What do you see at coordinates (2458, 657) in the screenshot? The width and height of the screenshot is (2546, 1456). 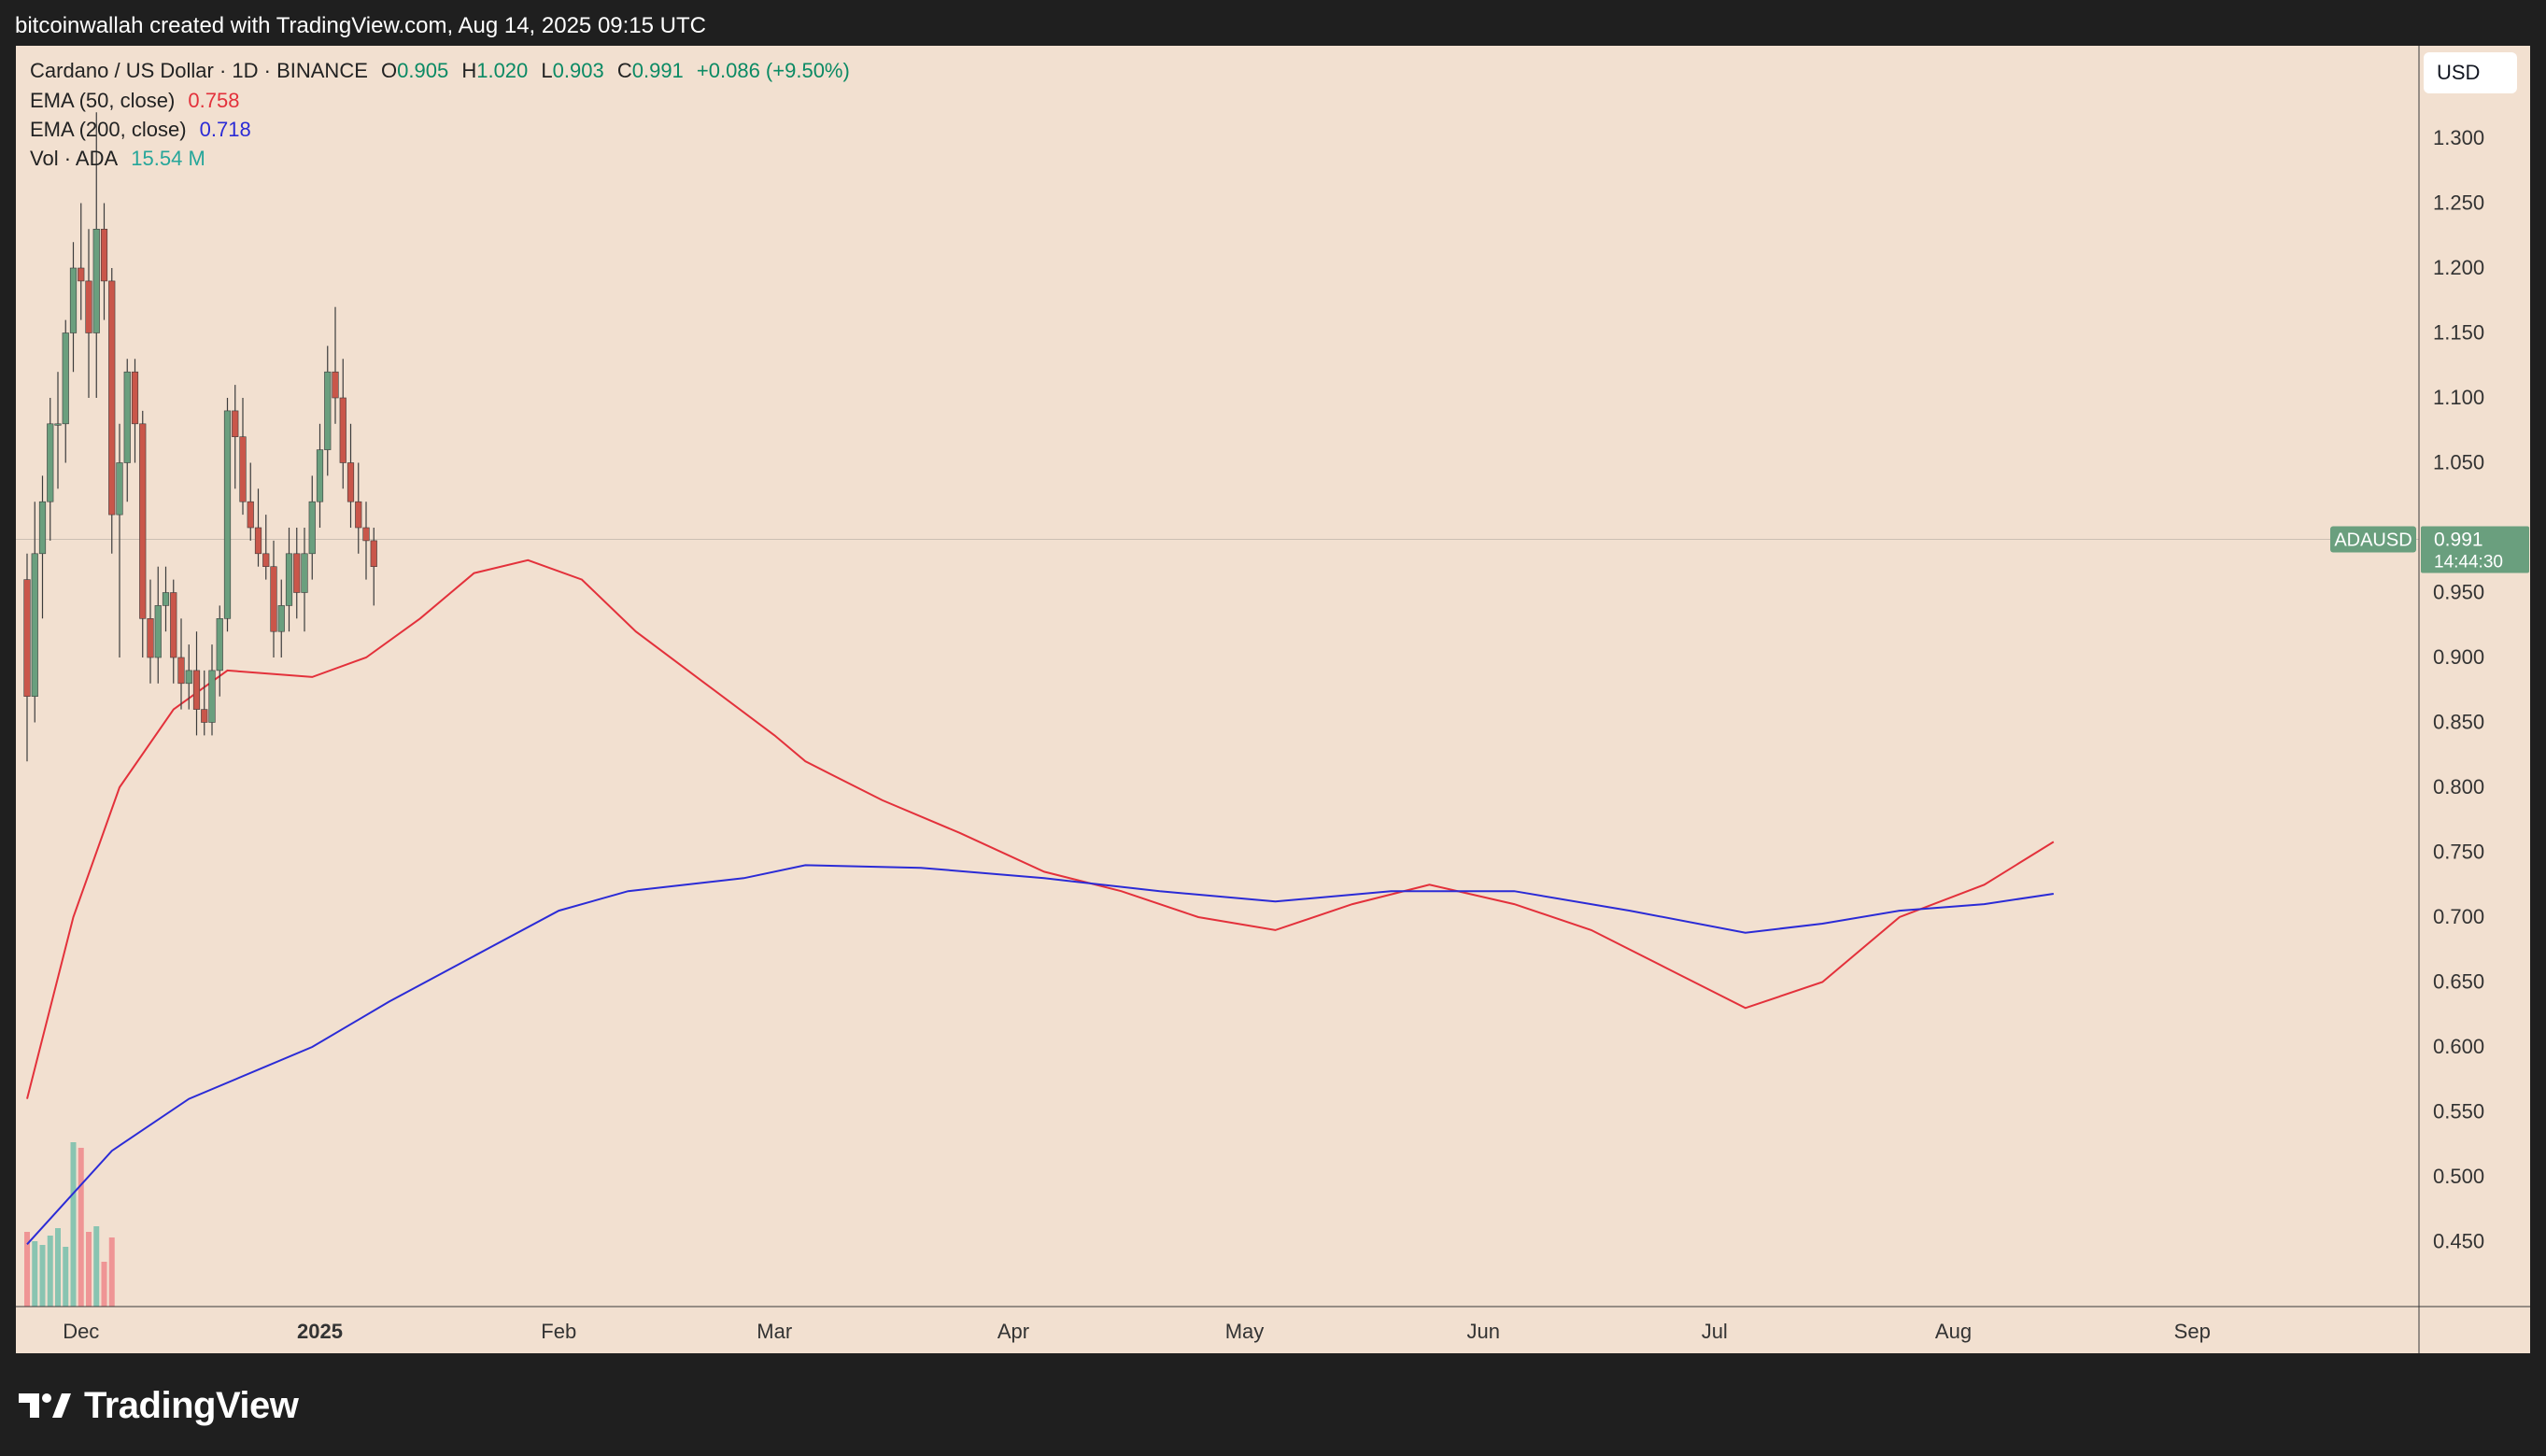 I see `y-tick-label: 0.900` at bounding box center [2458, 657].